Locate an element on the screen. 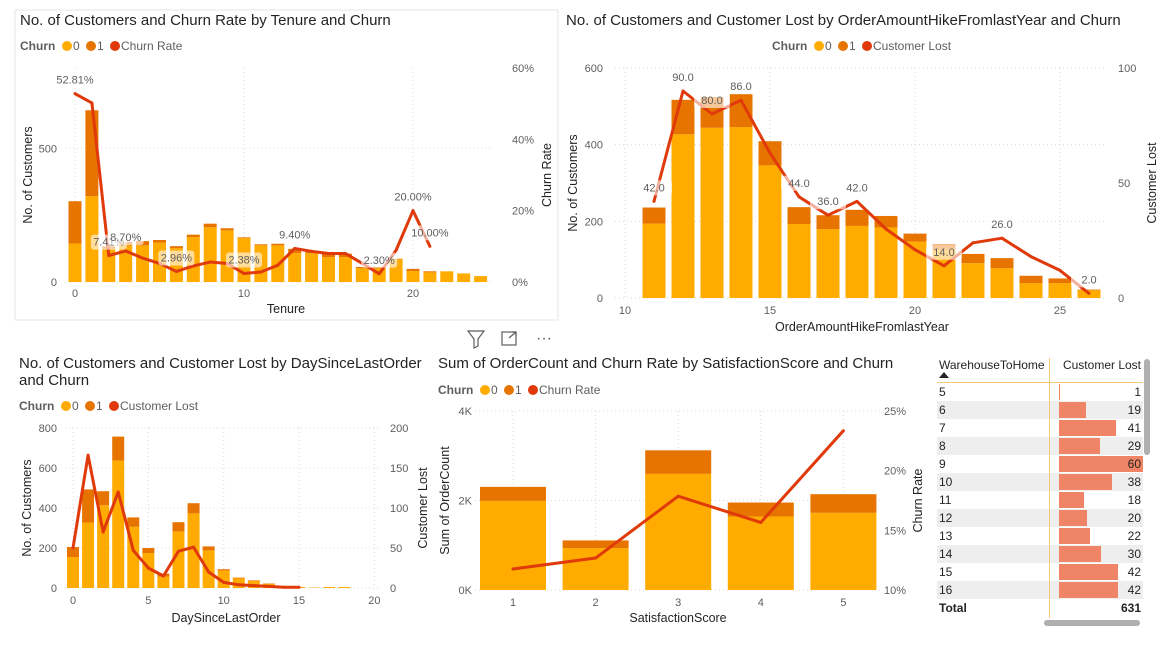  table-row: 15 42 is located at coordinates (1040, 572).